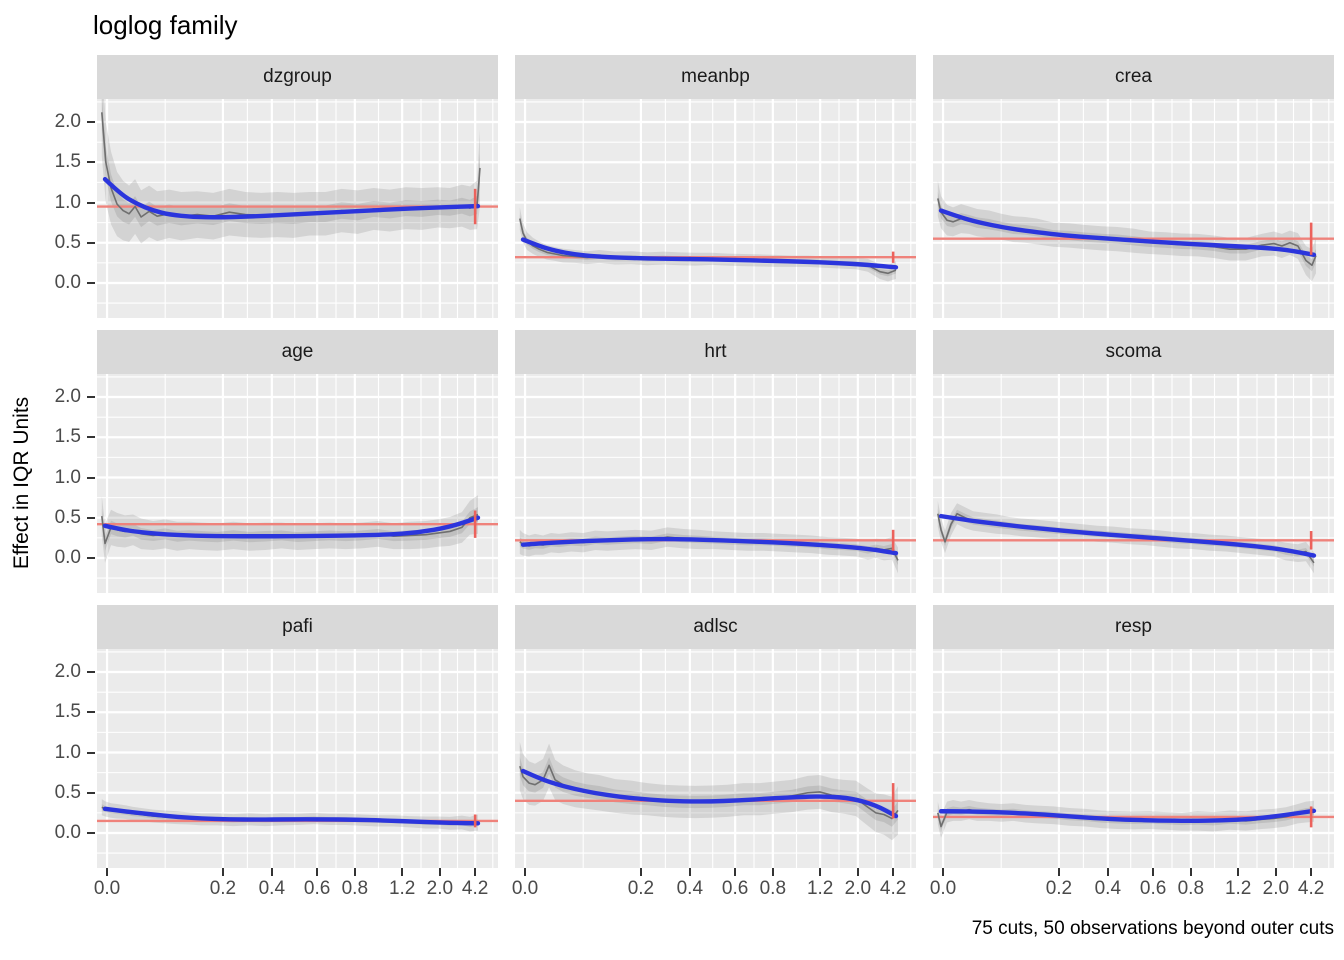 This screenshot has height=960, width=1344. What do you see at coordinates (715, 352) in the screenshot?
I see `panel-title-hrt: hrt` at bounding box center [715, 352].